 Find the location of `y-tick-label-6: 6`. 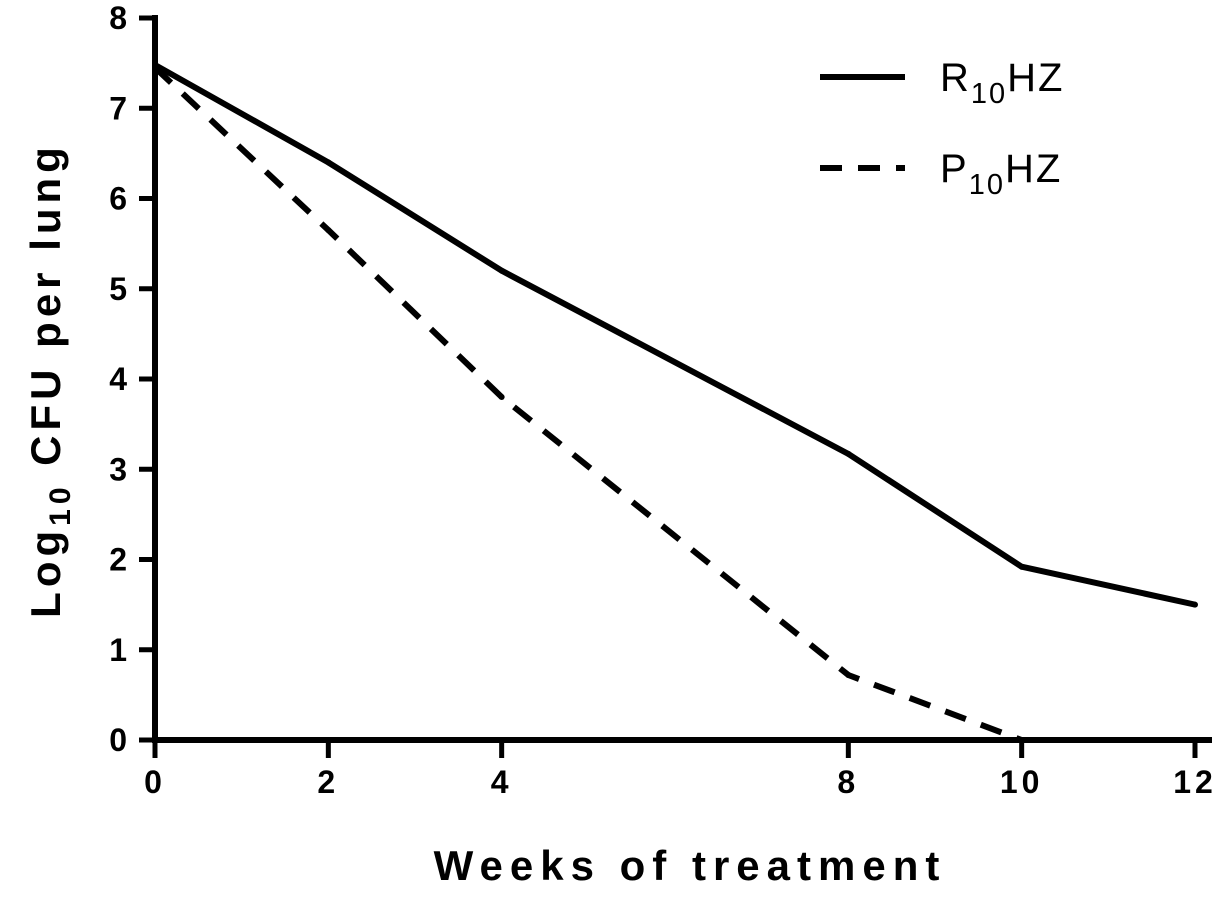

y-tick-label-6: 6 is located at coordinates (118, 199).